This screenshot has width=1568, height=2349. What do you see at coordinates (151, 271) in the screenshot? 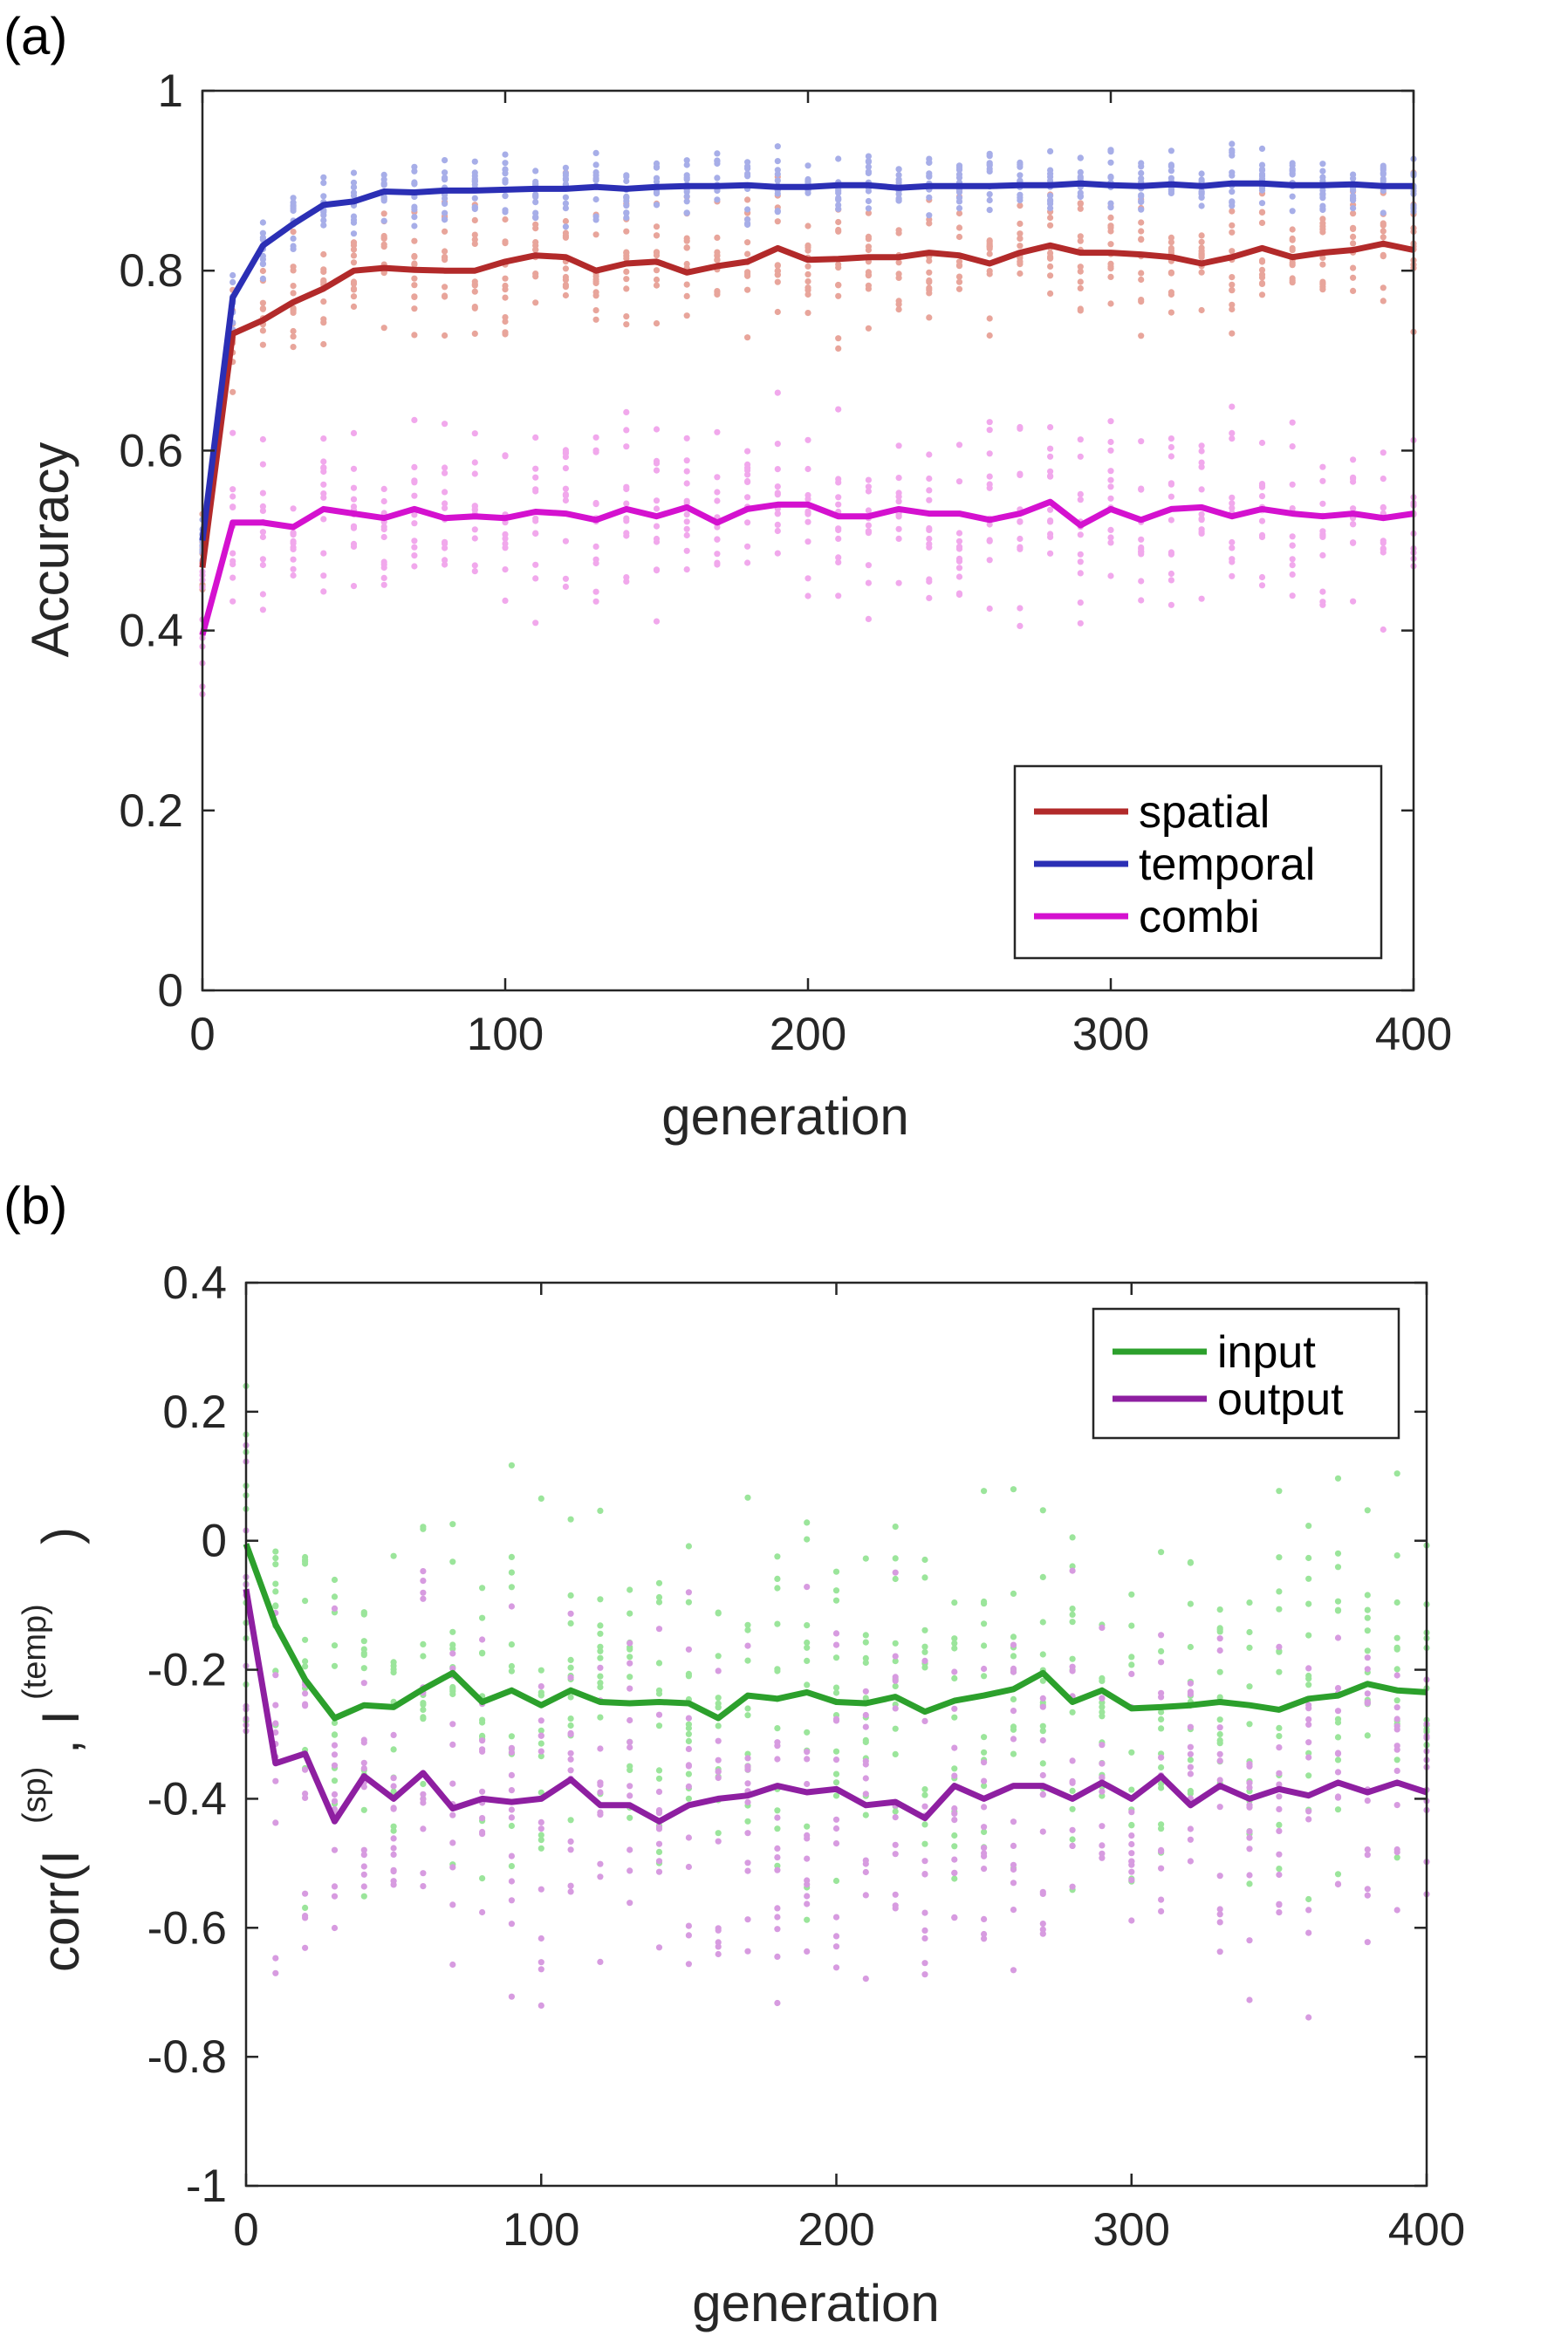
I see `y-tick-label: 0.8` at bounding box center [151, 271].